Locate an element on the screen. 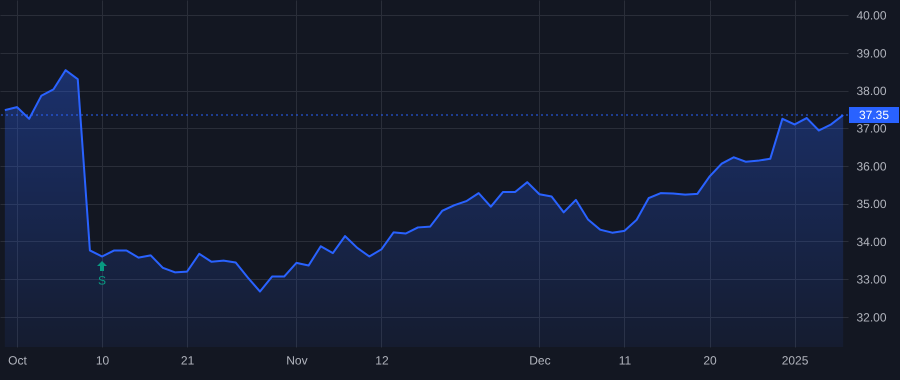 The height and width of the screenshot is (380, 900). x-tick-label: 2025 is located at coordinates (795, 361).